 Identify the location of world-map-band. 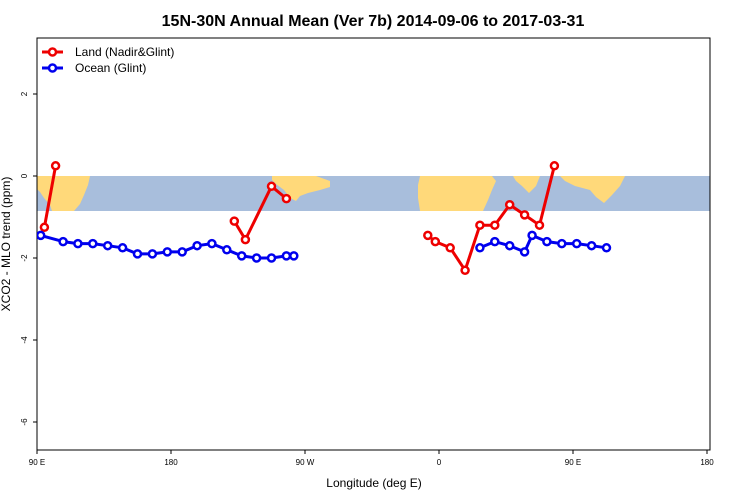
(373, 193).